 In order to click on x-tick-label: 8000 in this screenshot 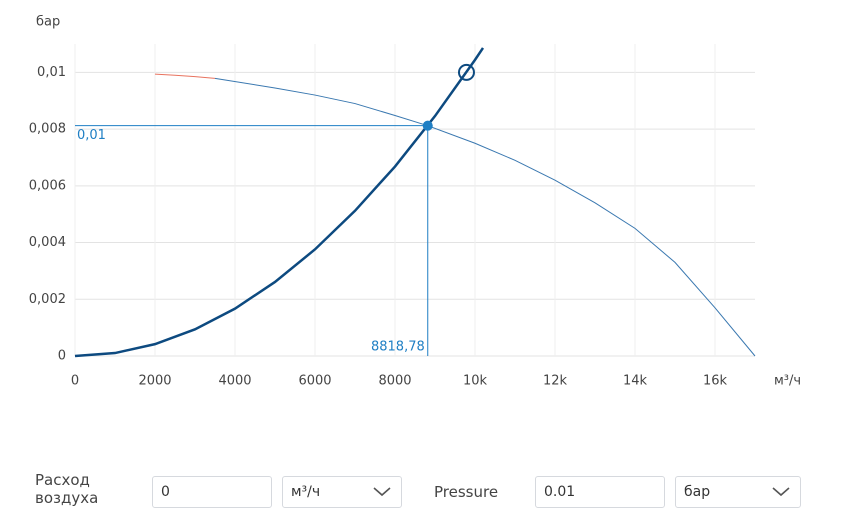, I will do `click(394, 381)`.